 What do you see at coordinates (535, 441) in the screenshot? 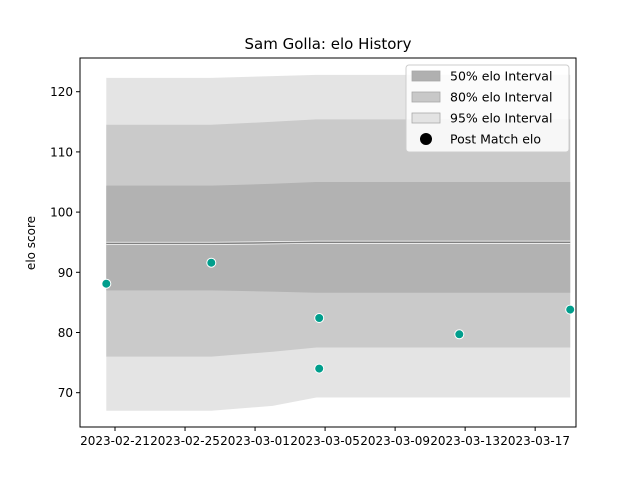
I see `x-tick-label-7: 2023-03-17` at bounding box center [535, 441].